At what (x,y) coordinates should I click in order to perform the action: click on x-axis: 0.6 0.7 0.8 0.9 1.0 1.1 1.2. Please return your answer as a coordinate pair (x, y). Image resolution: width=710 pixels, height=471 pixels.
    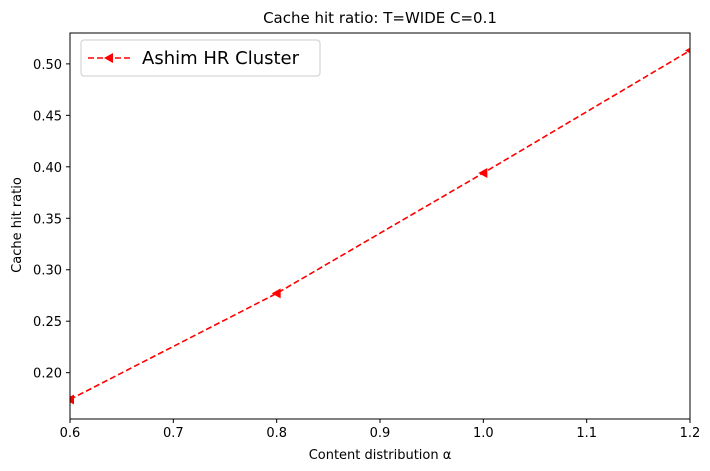
    Looking at the image, I should click on (380, 430).